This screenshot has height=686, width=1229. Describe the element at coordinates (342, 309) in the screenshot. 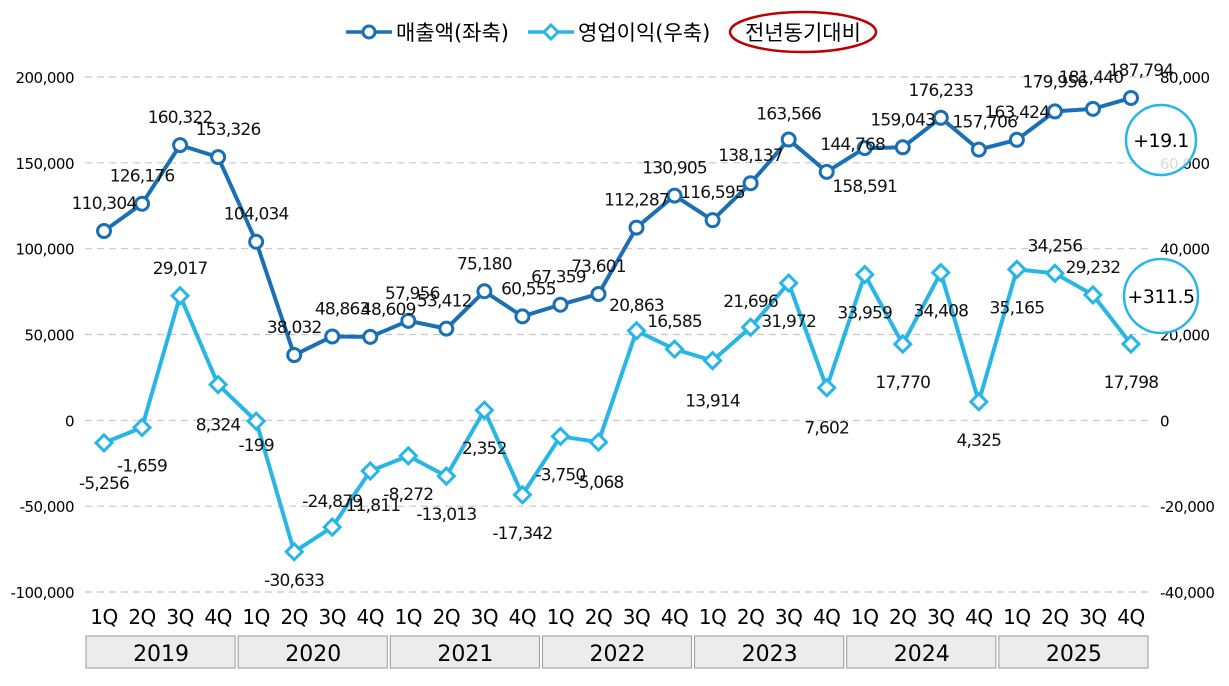

I see `sales-data-label: 48,863` at that location.